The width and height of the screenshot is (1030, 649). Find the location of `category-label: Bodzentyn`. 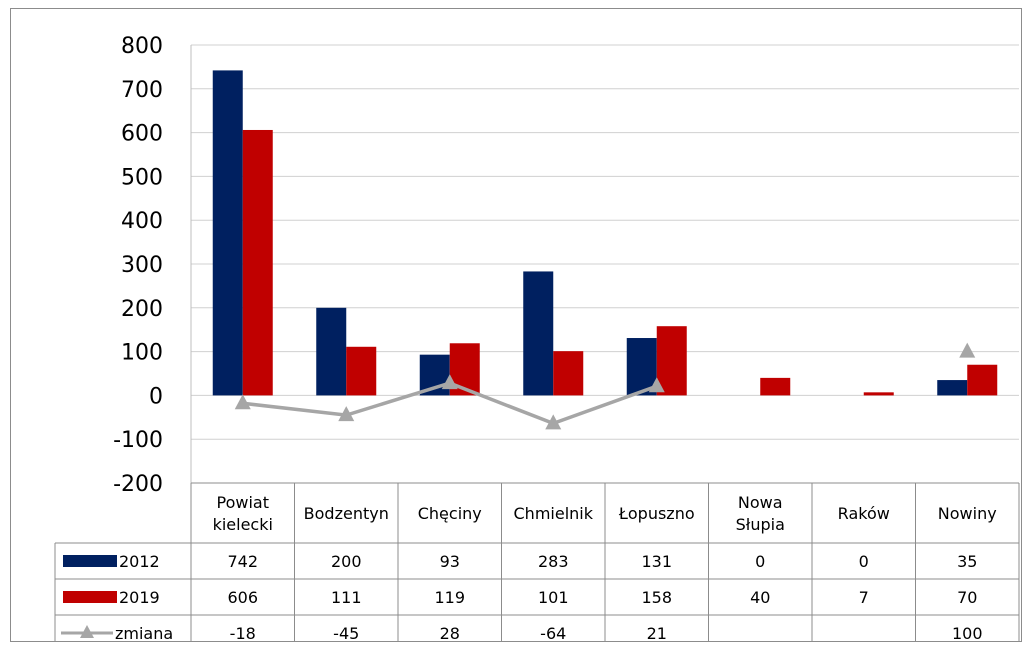

category-label: Bodzentyn is located at coordinates (346, 513).